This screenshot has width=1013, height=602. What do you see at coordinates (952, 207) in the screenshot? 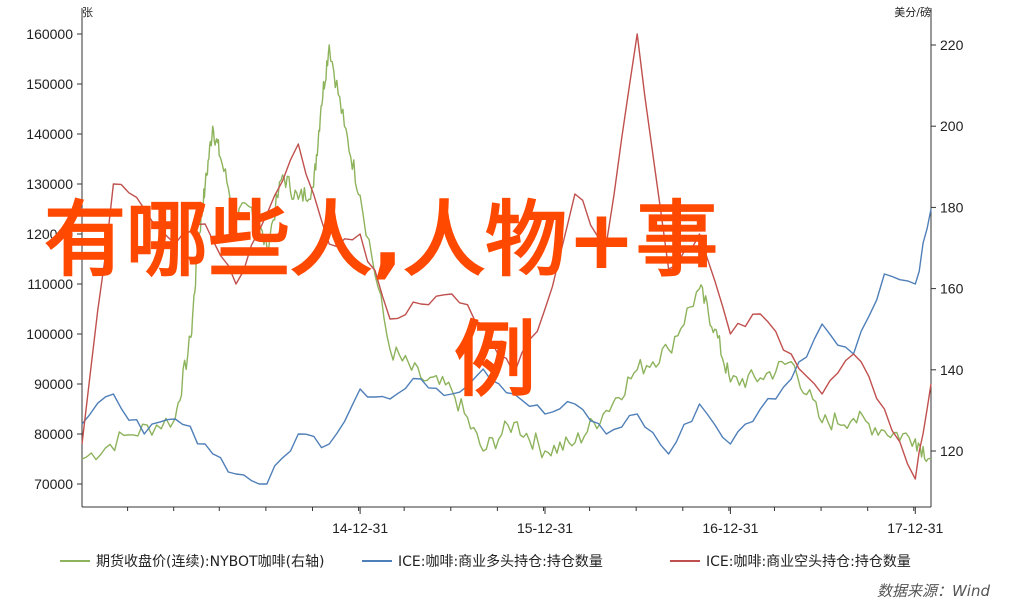
I see `right-tick-label: 180` at bounding box center [952, 207].